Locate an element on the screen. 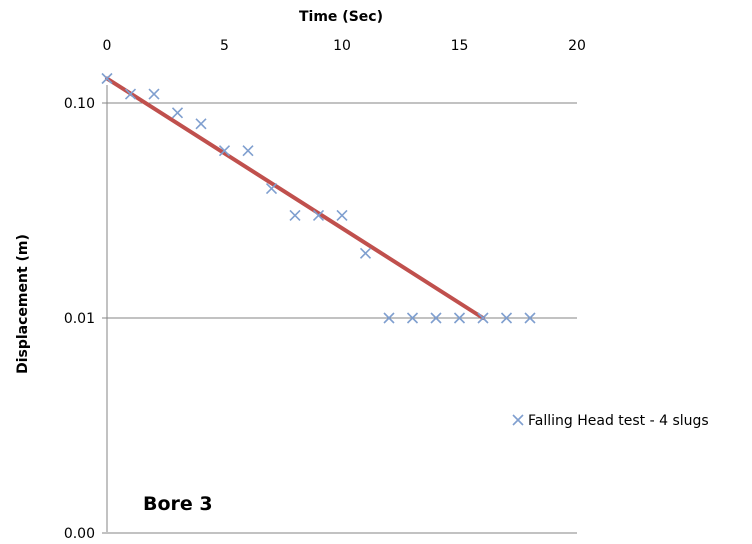 The width and height of the screenshot is (752, 544). y-tick-label: 0.01 is located at coordinates (79, 319).